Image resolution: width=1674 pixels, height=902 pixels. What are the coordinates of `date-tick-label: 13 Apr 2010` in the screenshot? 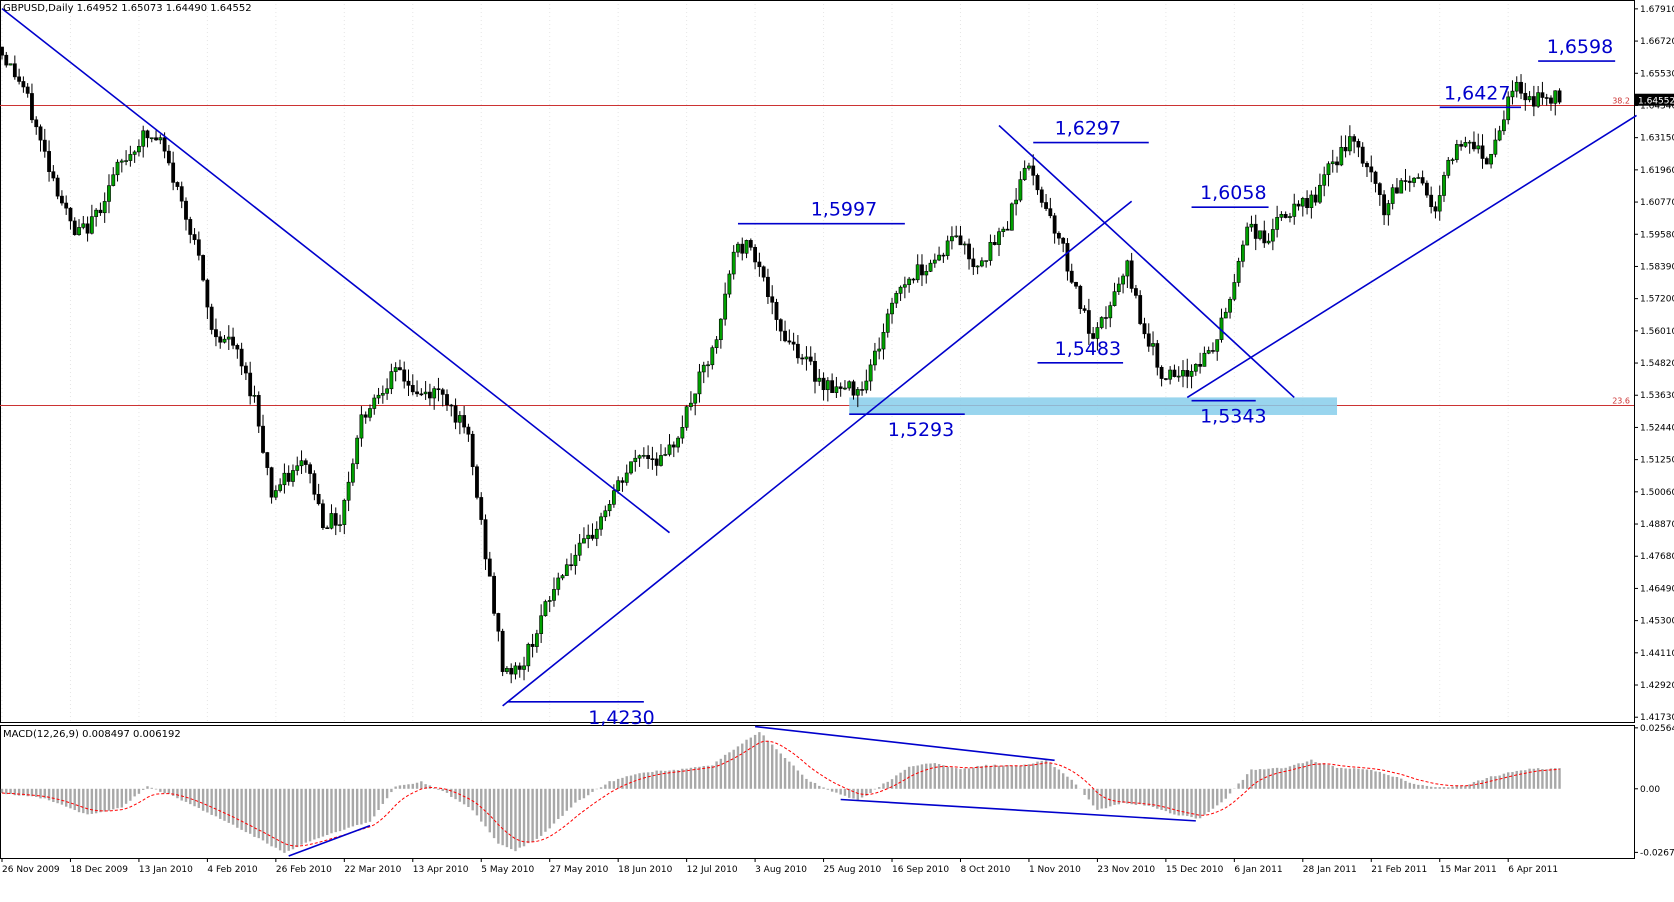 It's located at (441, 870).